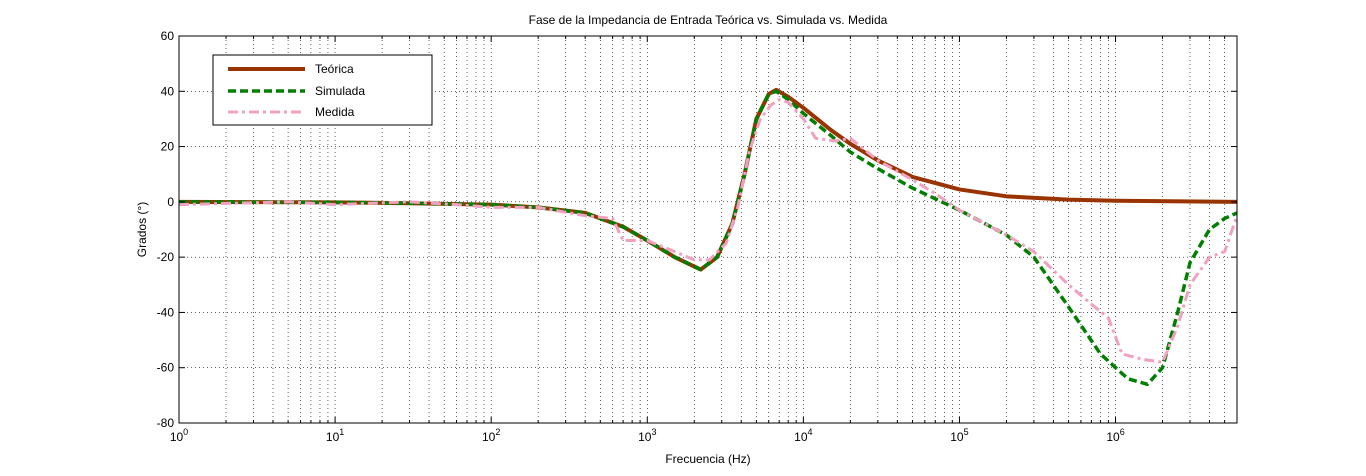 Image resolution: width=1366 pixels, height=476 pixels. I want to click on x-tick-label-exponent: 6, so click(1122, 432).